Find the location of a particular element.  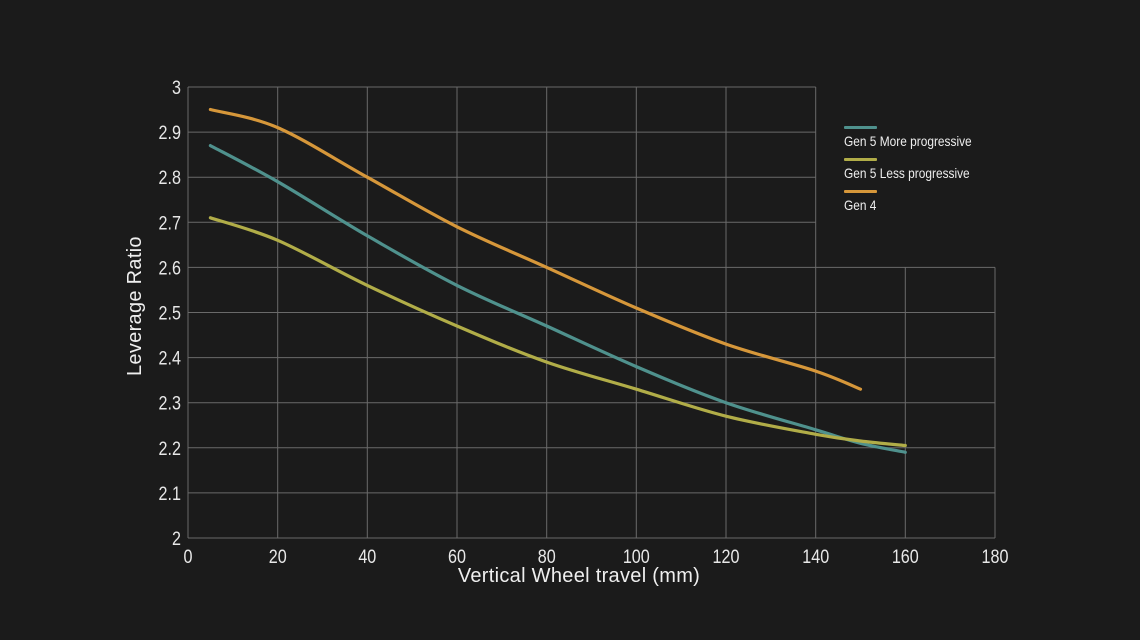

y-axis-title: Leverage Ratio is located at coordinates (135, 306).